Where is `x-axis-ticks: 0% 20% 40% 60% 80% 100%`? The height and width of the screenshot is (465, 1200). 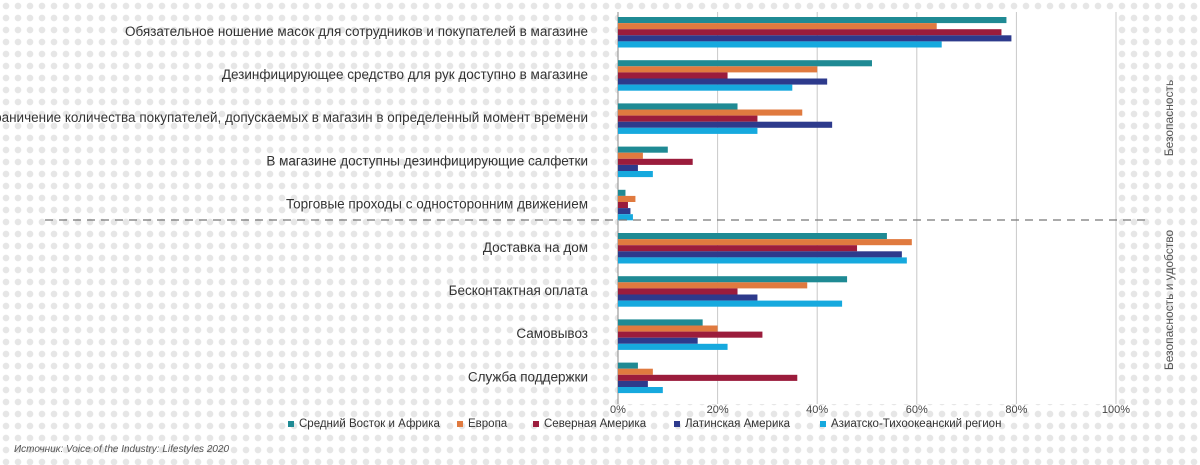 x-axis-ticks: 0% 20% 40% 60% 80% 100% is located at coordinates (870, 410).